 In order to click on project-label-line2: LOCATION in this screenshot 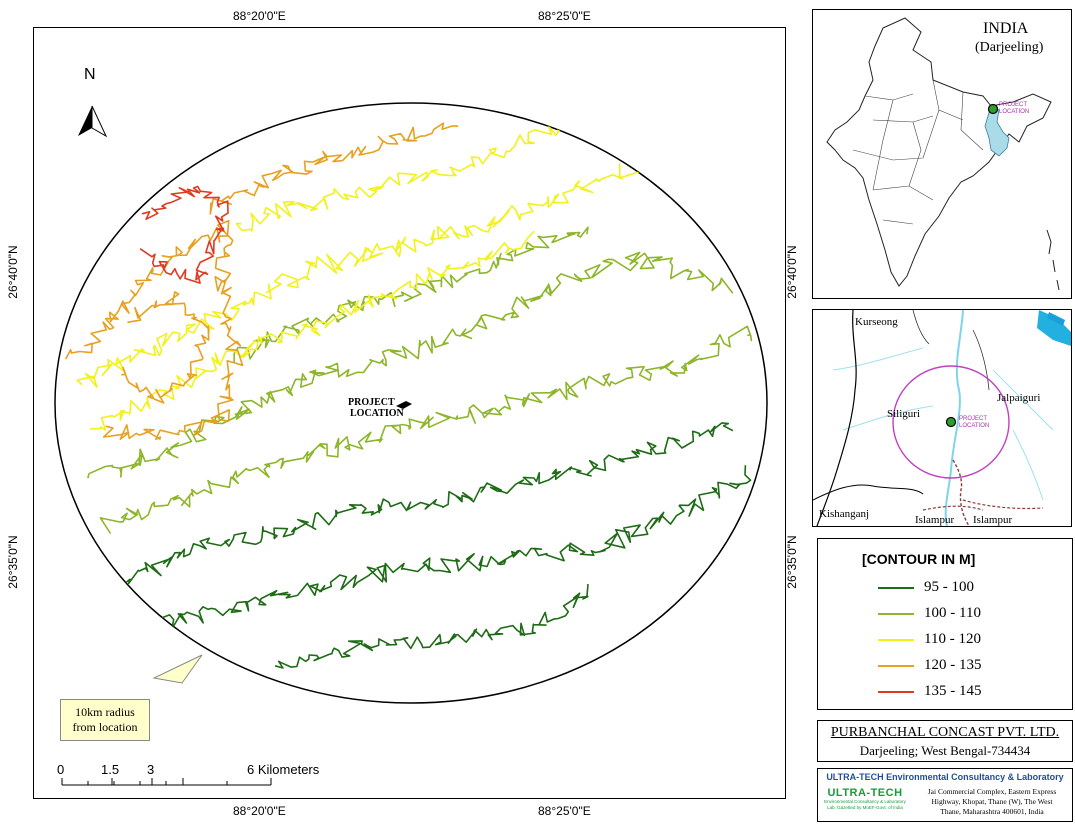, I will do `click(377, 413)`.